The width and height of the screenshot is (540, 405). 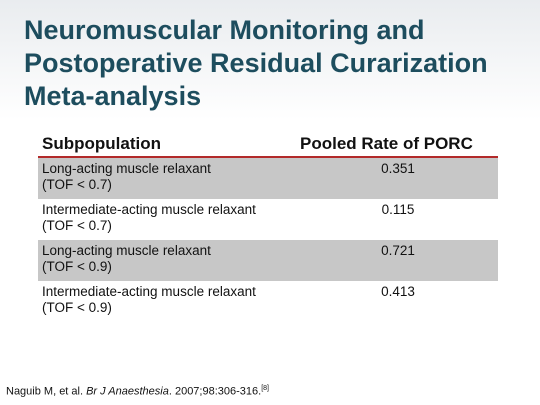 What do you see at coordinates (398, 291) in the screenshot?
I see `rate-cell: 0.413` at bounding box center [398, 291].